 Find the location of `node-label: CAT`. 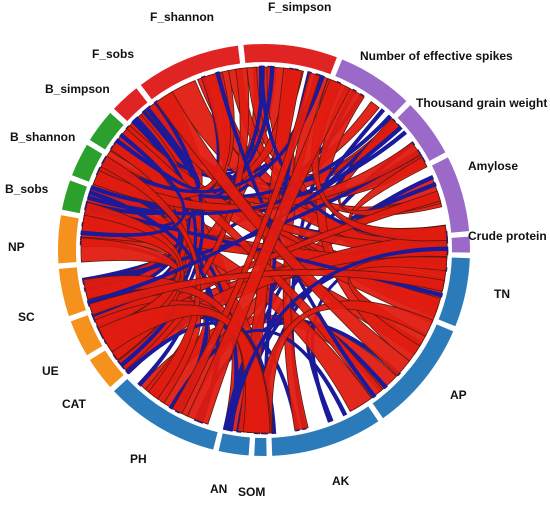

node-label: CAT is located at coordinates (74, 404).